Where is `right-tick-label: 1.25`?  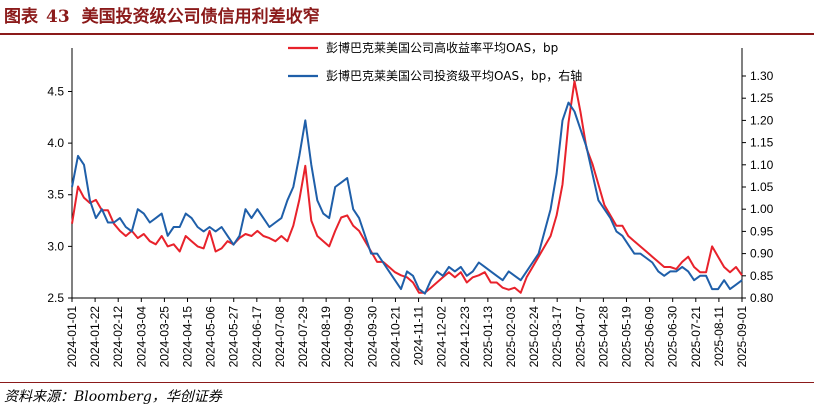
right-tick-label: 1.25 is located at coordinates (762, 98).